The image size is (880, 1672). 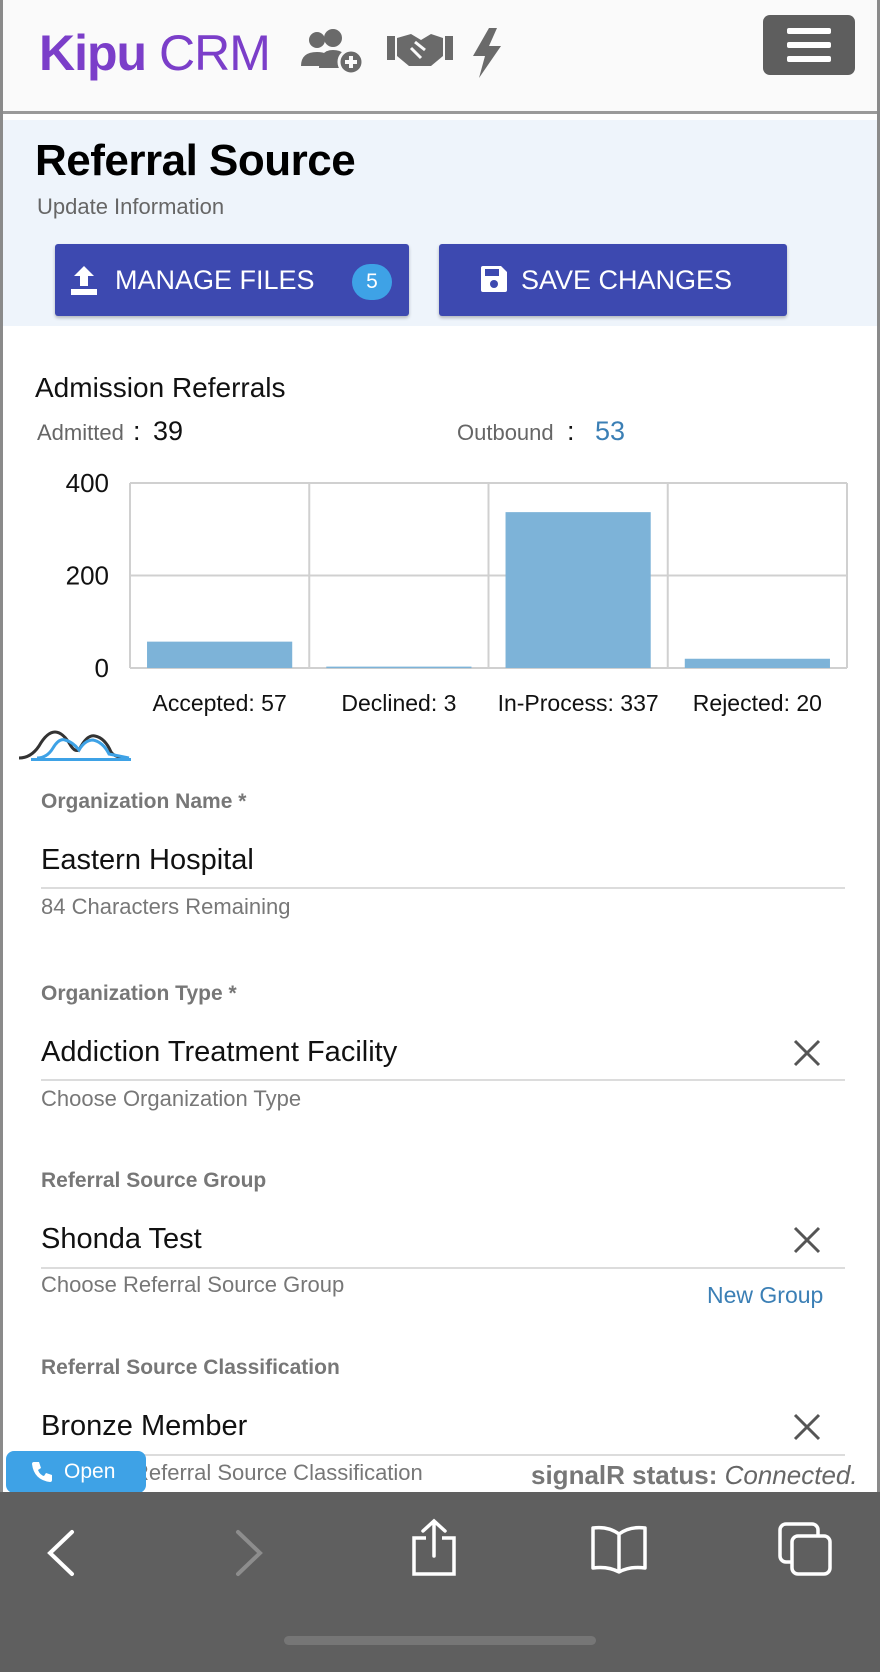 I want to click on save-changes-button: SAVE CHANGES, so click(x=613, y=280).